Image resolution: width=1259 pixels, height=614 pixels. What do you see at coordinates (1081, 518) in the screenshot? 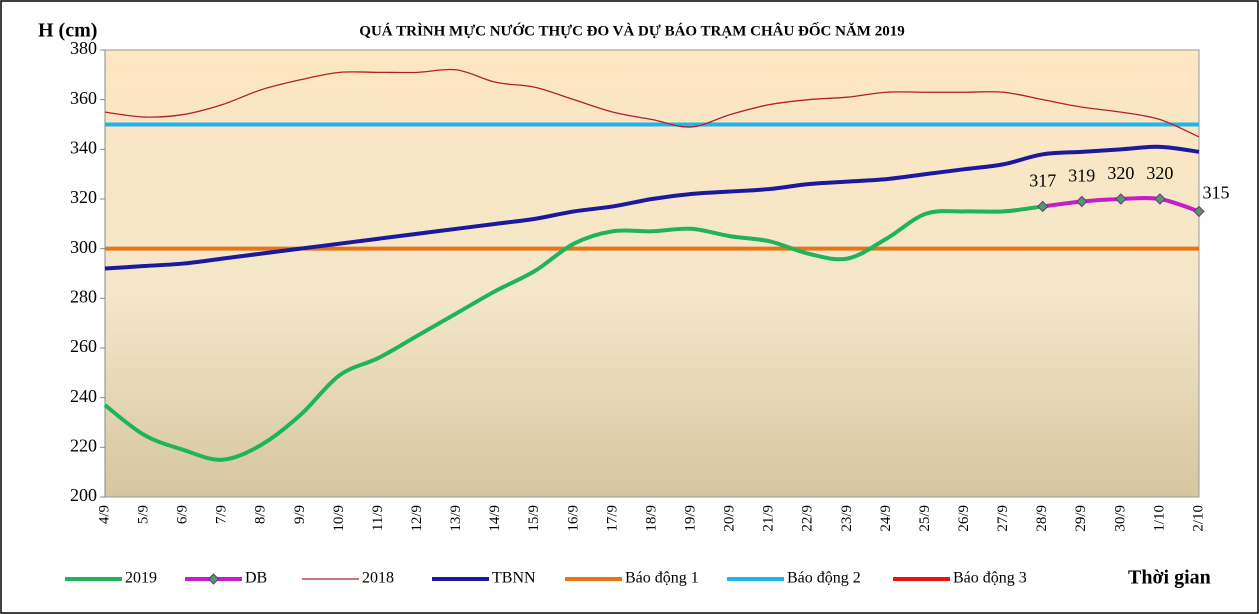
I see `x-tick-label: 29/9` at bounding box center [1081, 518].